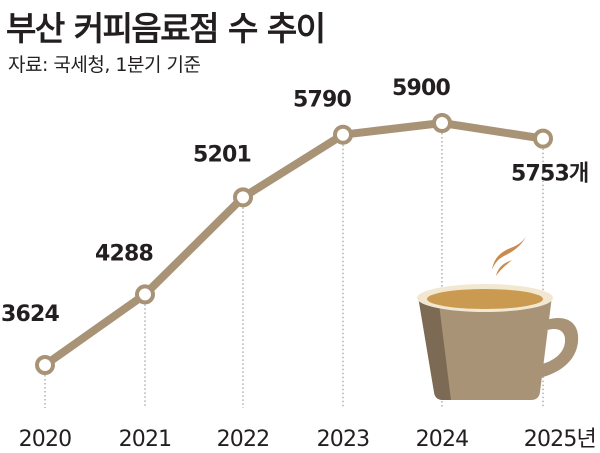 The height and width of the screenshot is (453, 600). What do you see at coordinates (509, 253) in the screenshot?
I see `steam-wisp` at bounding box center [509, 253].